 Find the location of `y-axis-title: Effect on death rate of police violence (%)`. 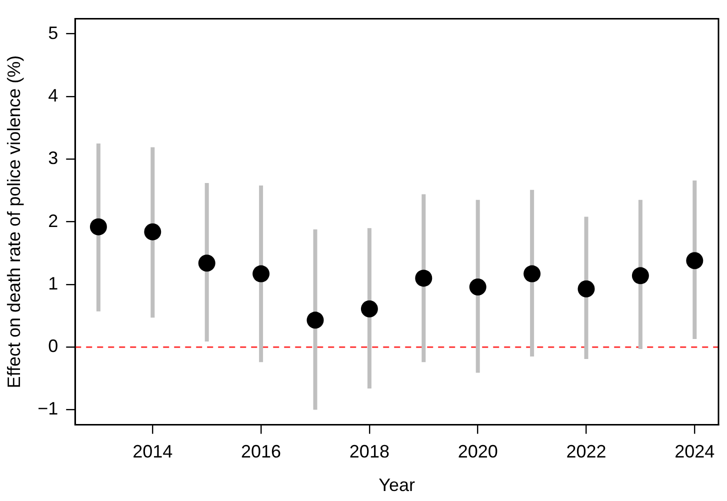

y-axis-title: Effect on death rate of police violence (%) is located at coordinates (14, 221).